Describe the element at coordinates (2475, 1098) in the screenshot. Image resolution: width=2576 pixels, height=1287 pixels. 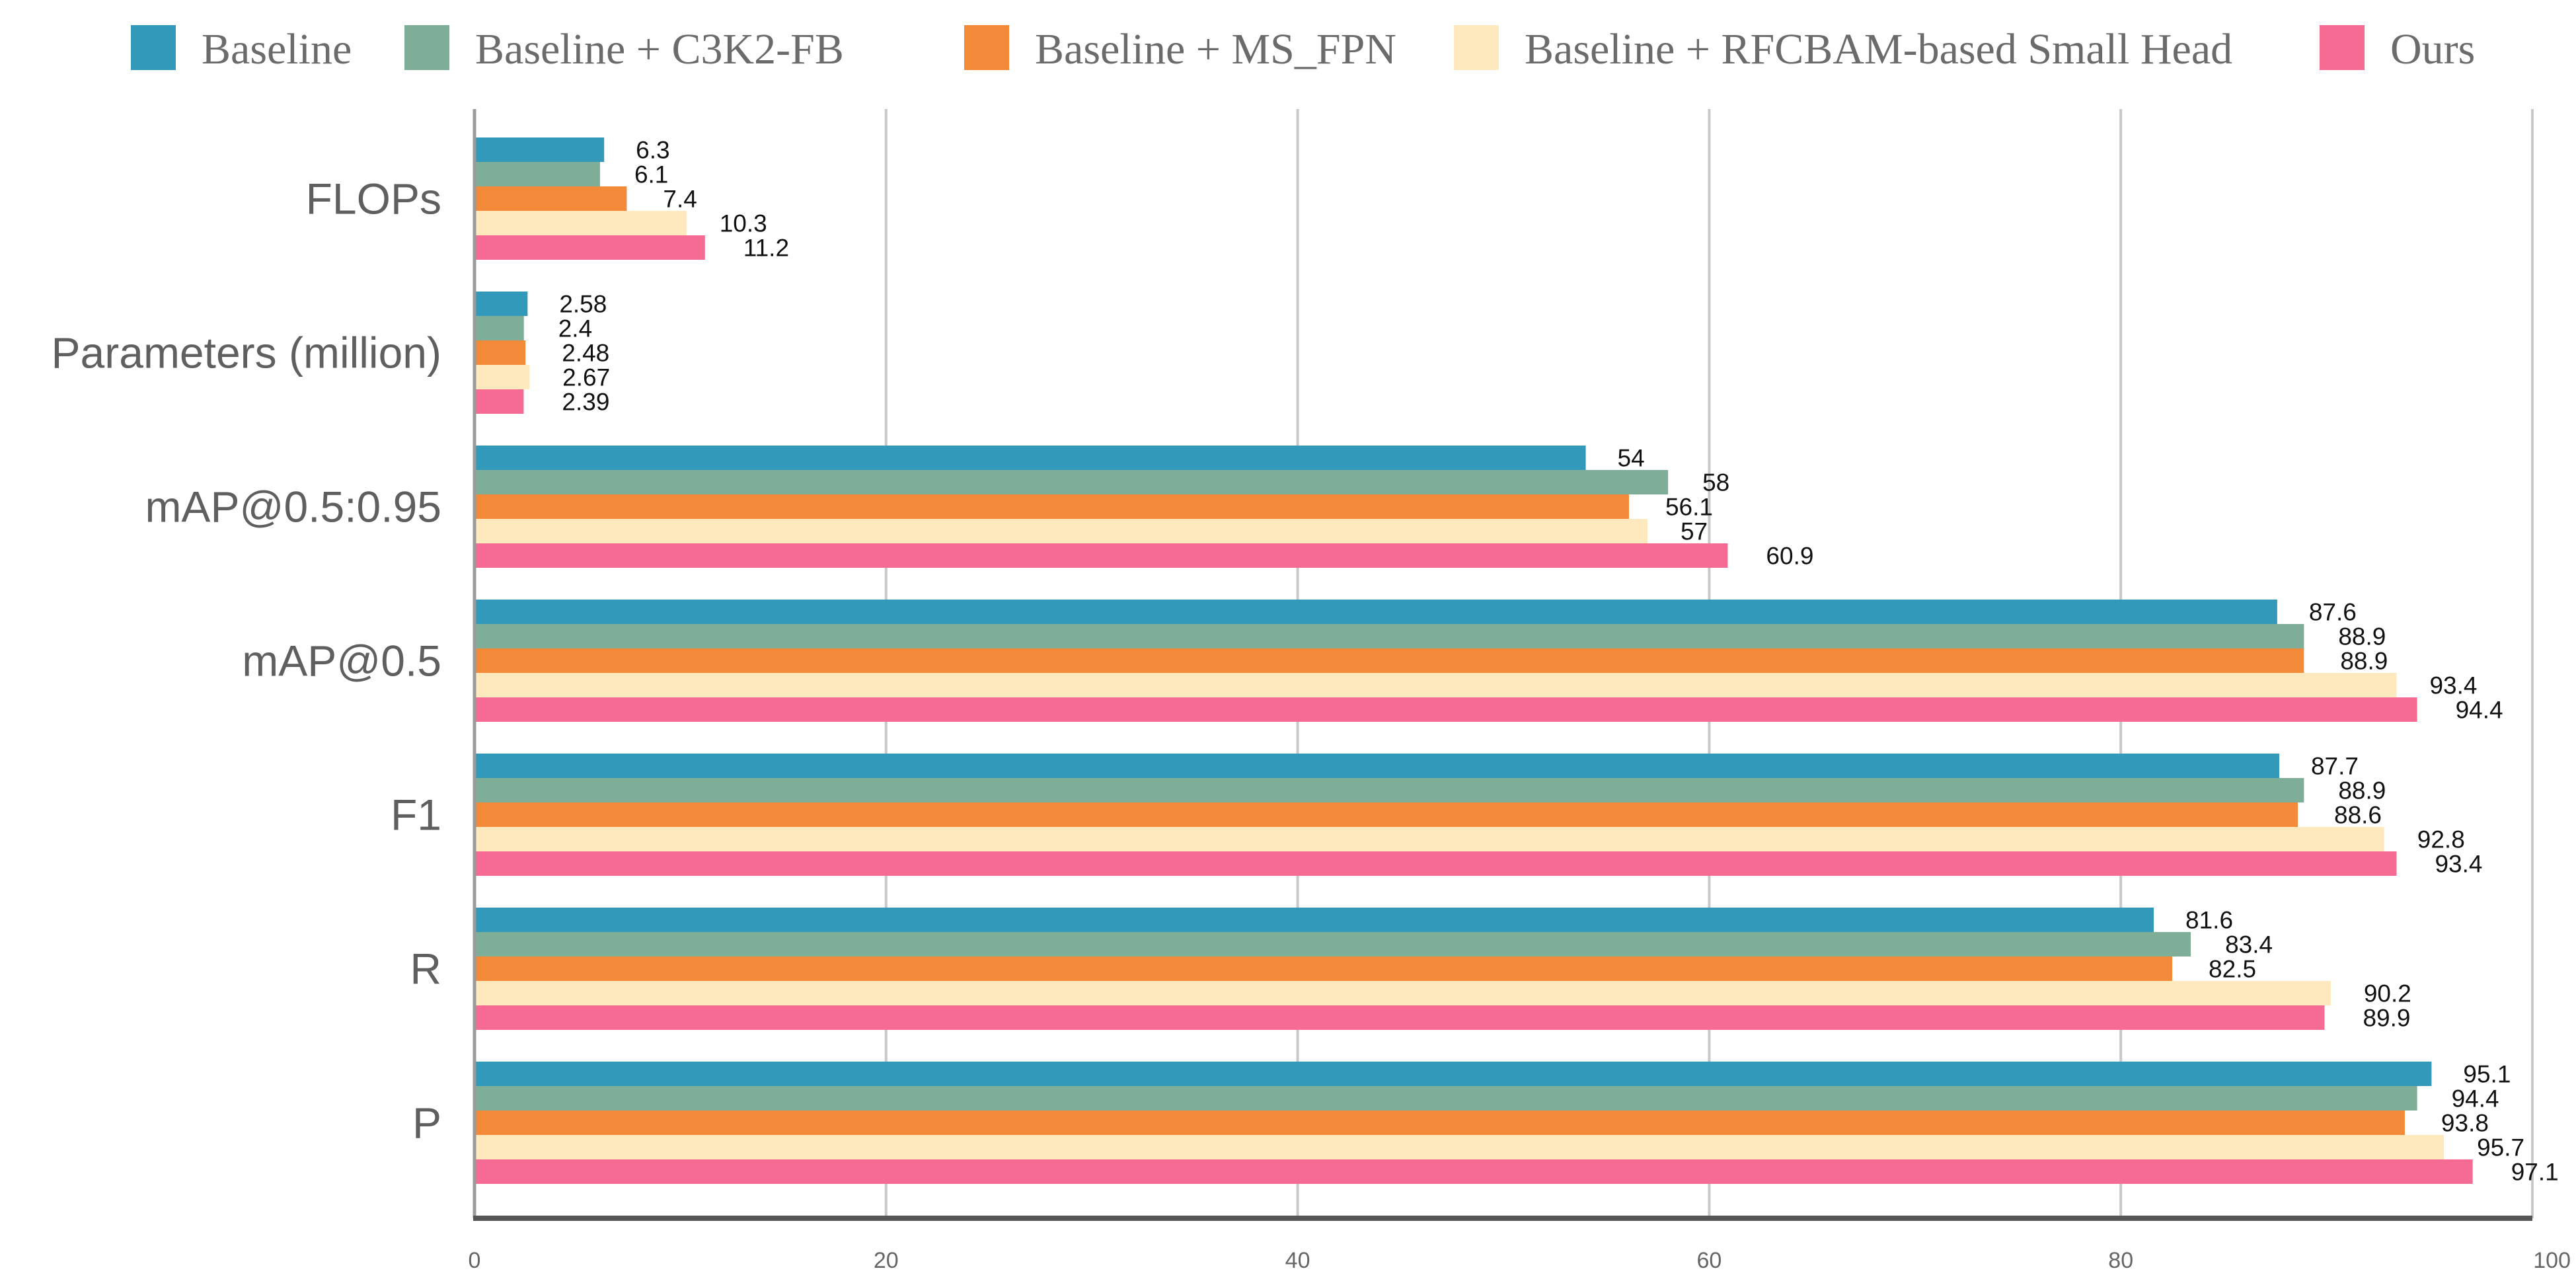
I see `data-label-p-series-2: 94.4` at that location.